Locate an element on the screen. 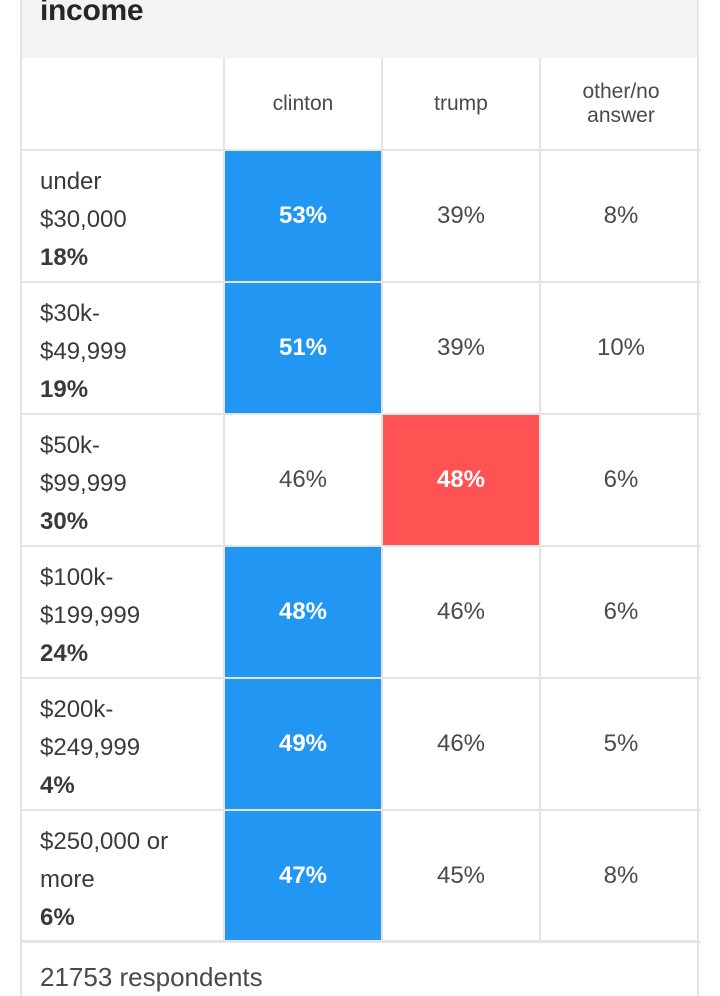 The height and width of the screenshot is (996, 720). income-bracket-label: $30k- $49,999 19% is located at coordinates (123, 348).